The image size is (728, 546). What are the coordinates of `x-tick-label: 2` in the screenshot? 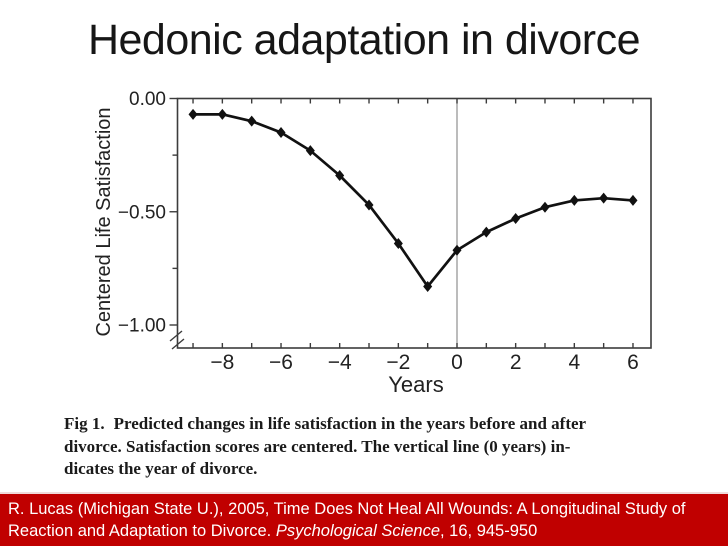 It's located at (516, 362).